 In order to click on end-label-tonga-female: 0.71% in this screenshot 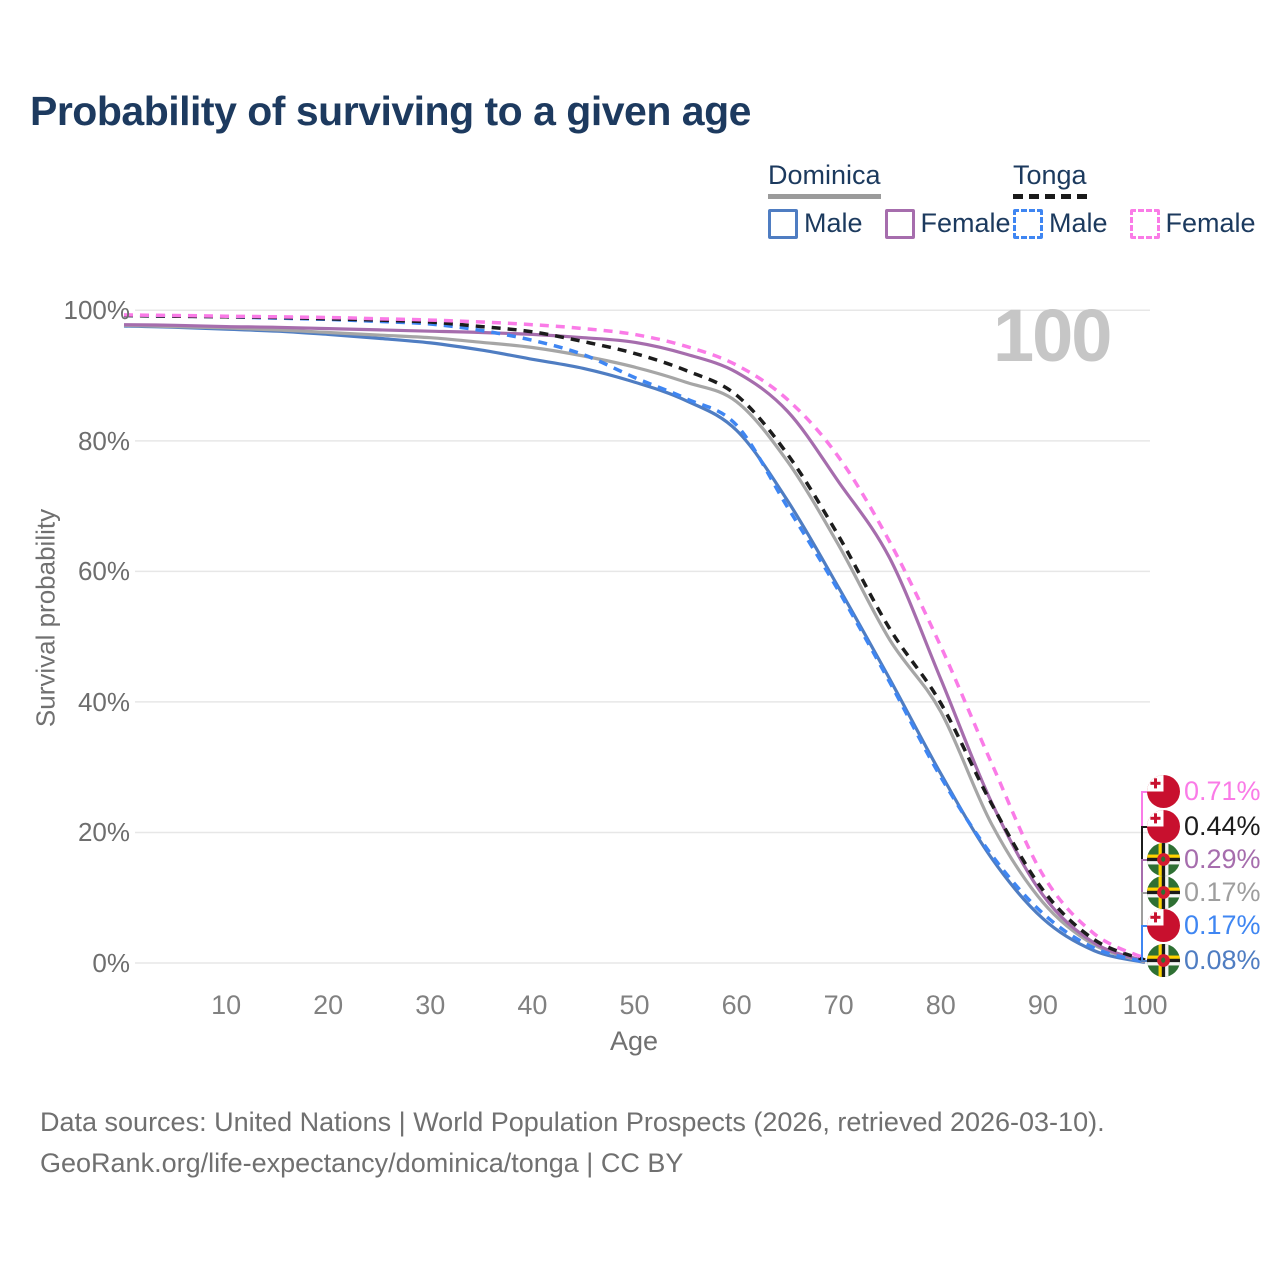, I will do `click(1204, 791)`.